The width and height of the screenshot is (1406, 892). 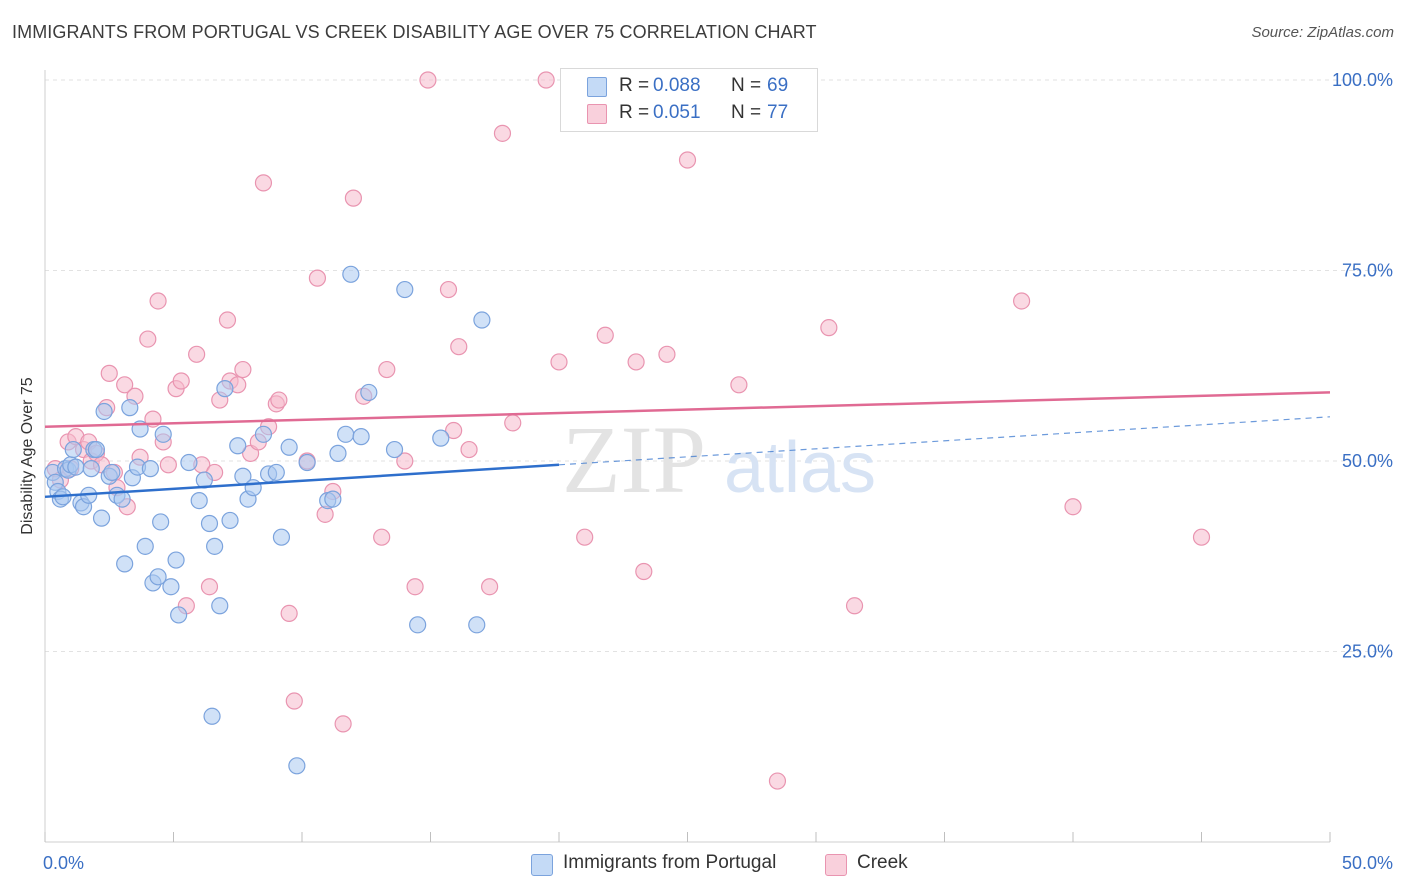 I want to click on y-axis-label: Disability Age Over 75, so click(x=27, y=456).